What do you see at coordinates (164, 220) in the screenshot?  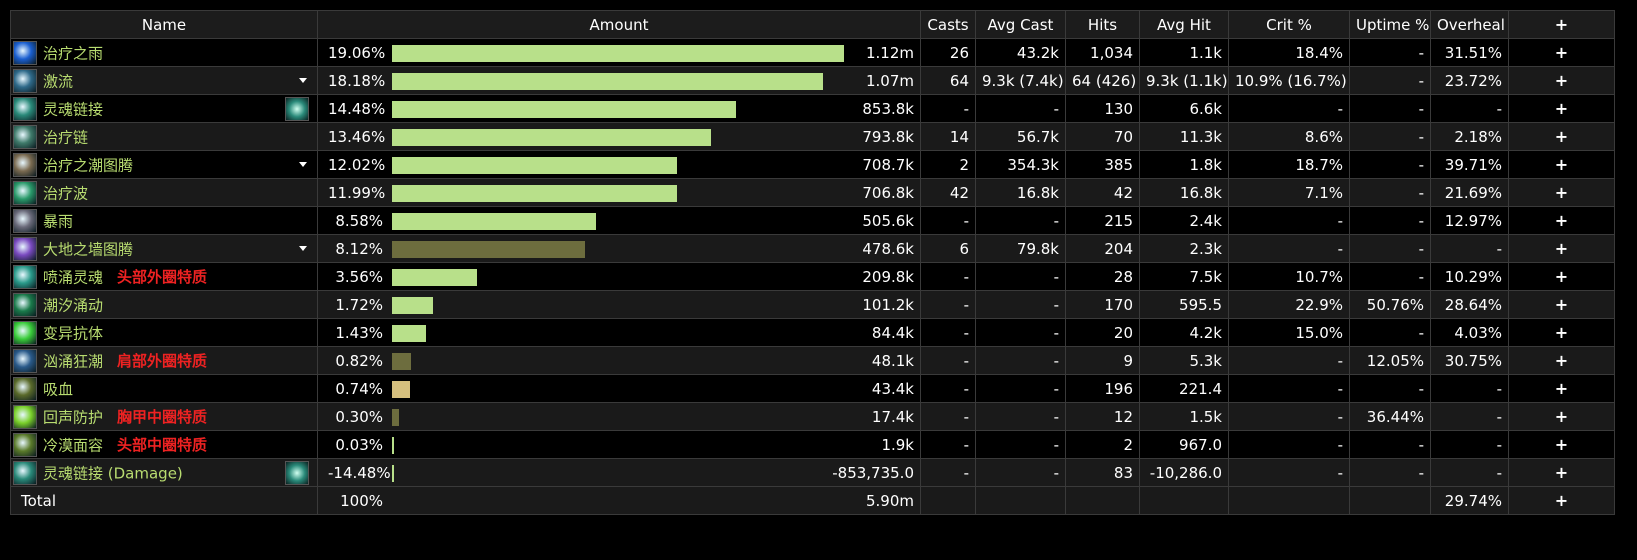 I see `spell-name-cell: 暴雨` at bounding box center [164, 220].